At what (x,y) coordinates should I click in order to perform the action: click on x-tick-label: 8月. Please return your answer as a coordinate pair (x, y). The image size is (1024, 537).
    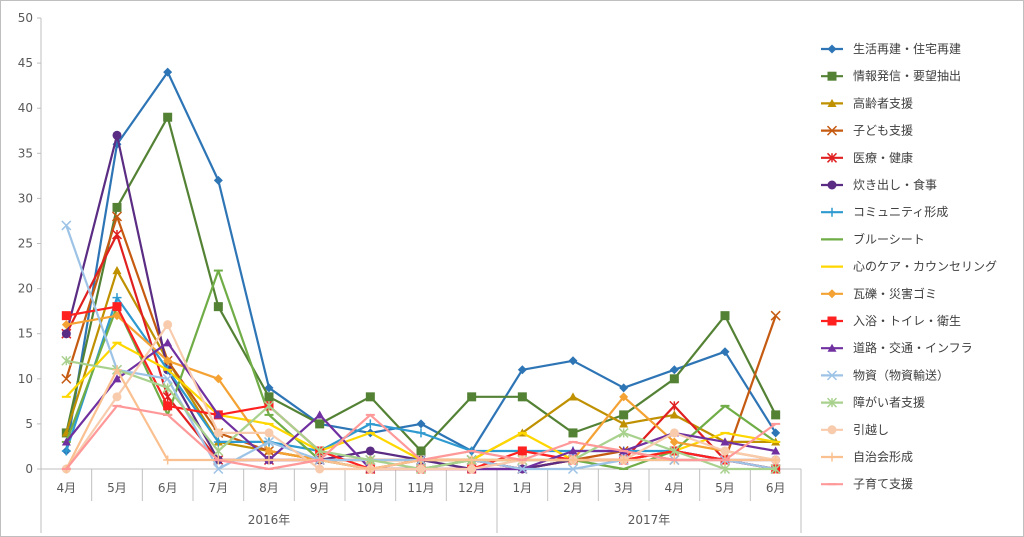
    Looking at the image, I should click on (269, 488).